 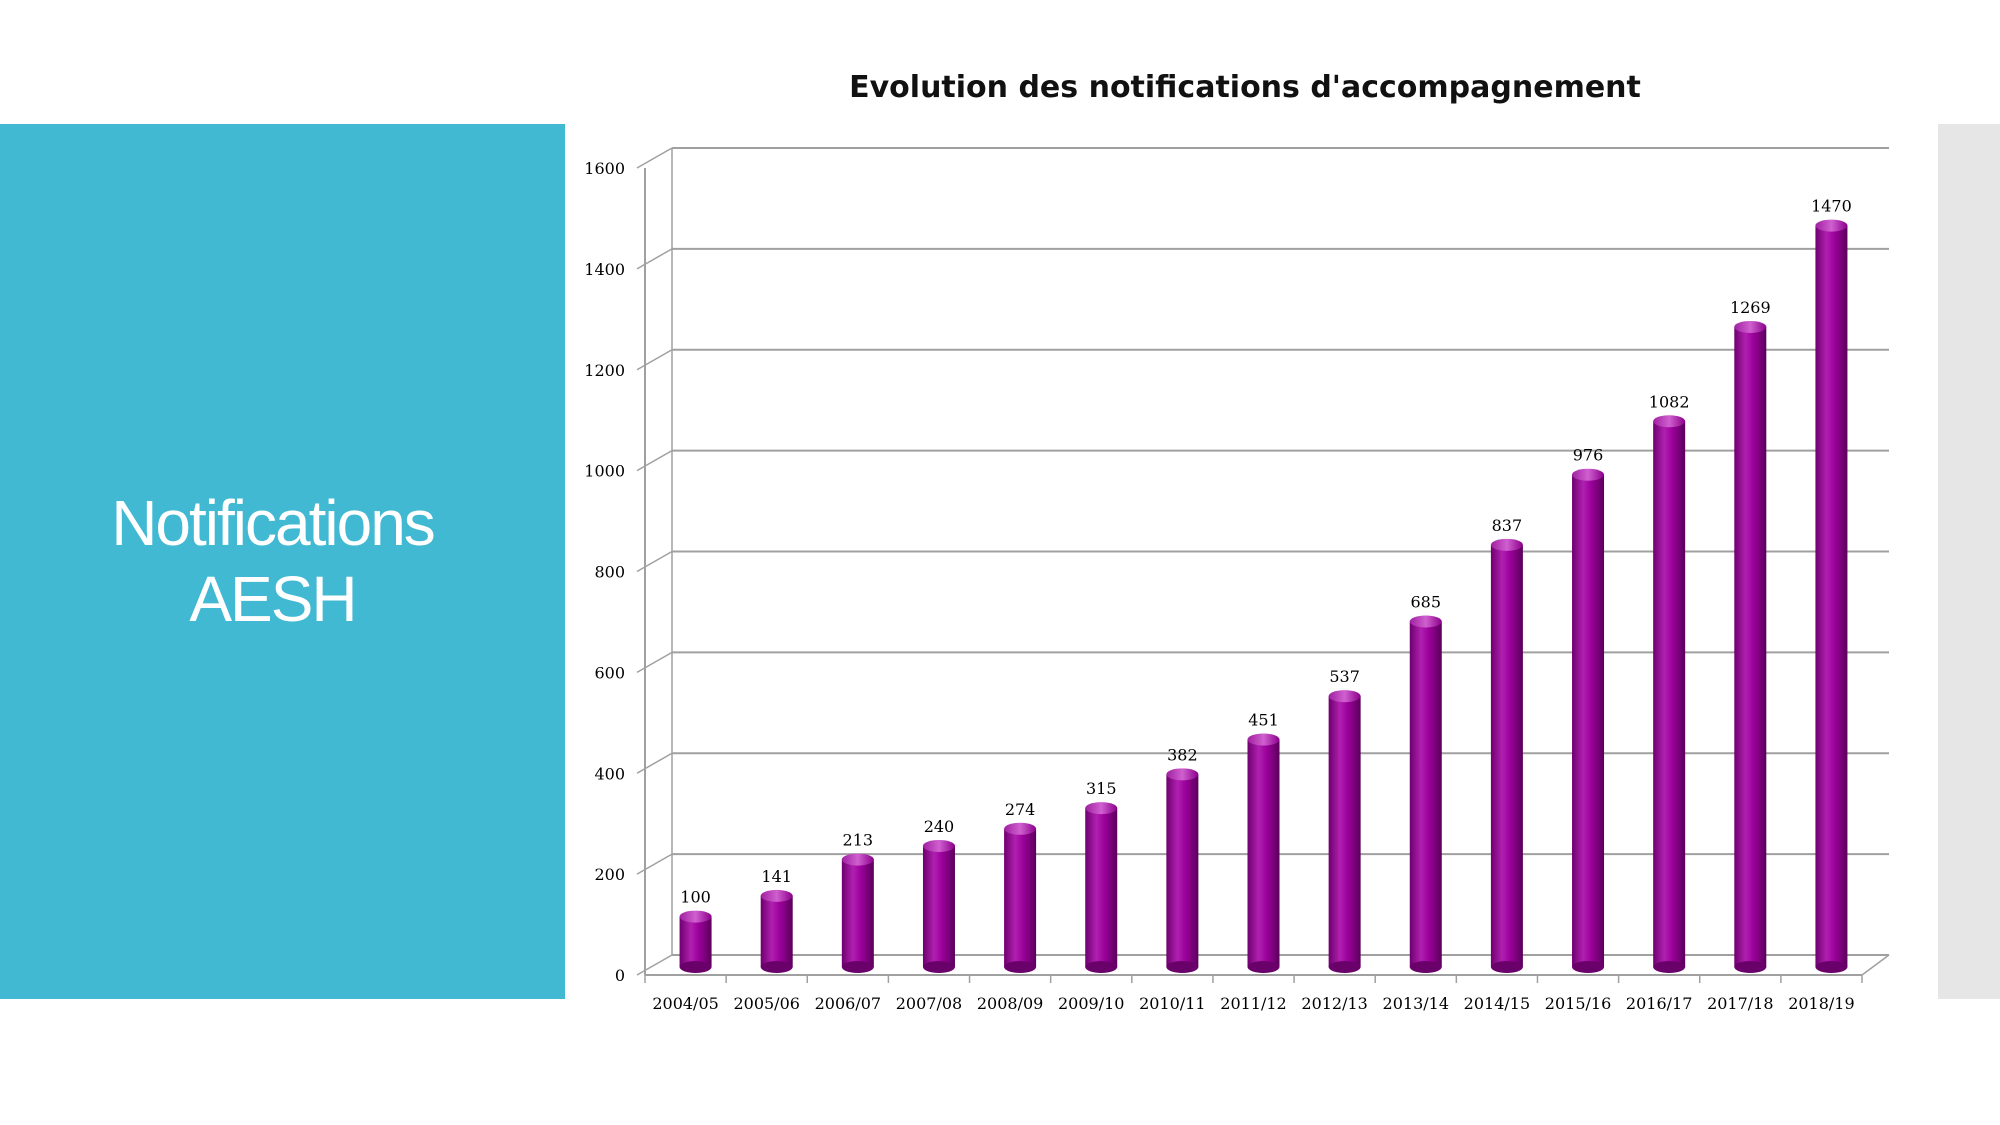 I want to click on y-tick-label: 1400, so click(x=604, y=269).